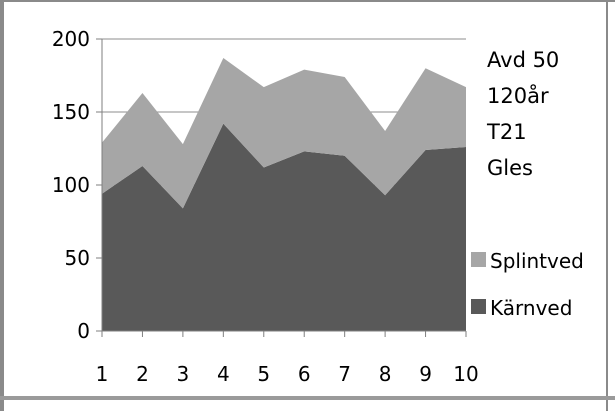 The image size is (615, 413). Describe the element at coordinates (102, 374) in the screenshot. I see `x-tick-label-0: 1` at that location.